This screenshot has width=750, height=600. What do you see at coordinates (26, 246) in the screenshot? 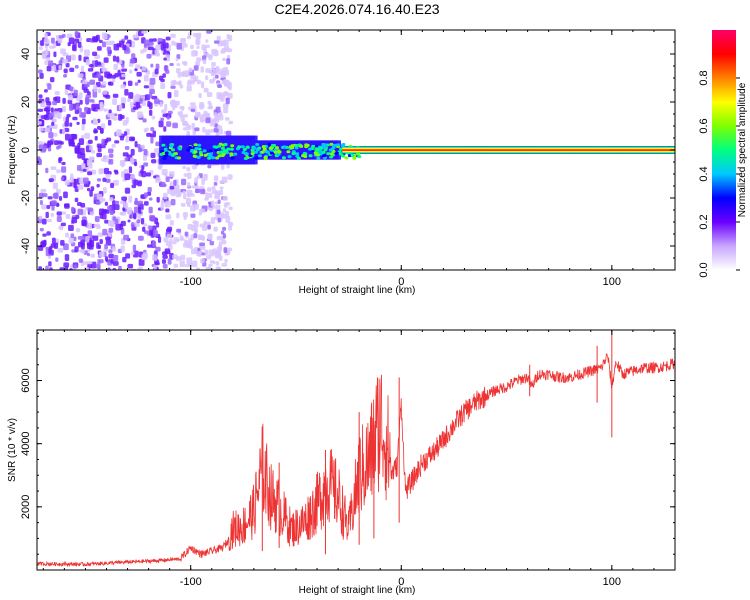
I see `y-tick-label: -40` at bounding box center [26, 246].